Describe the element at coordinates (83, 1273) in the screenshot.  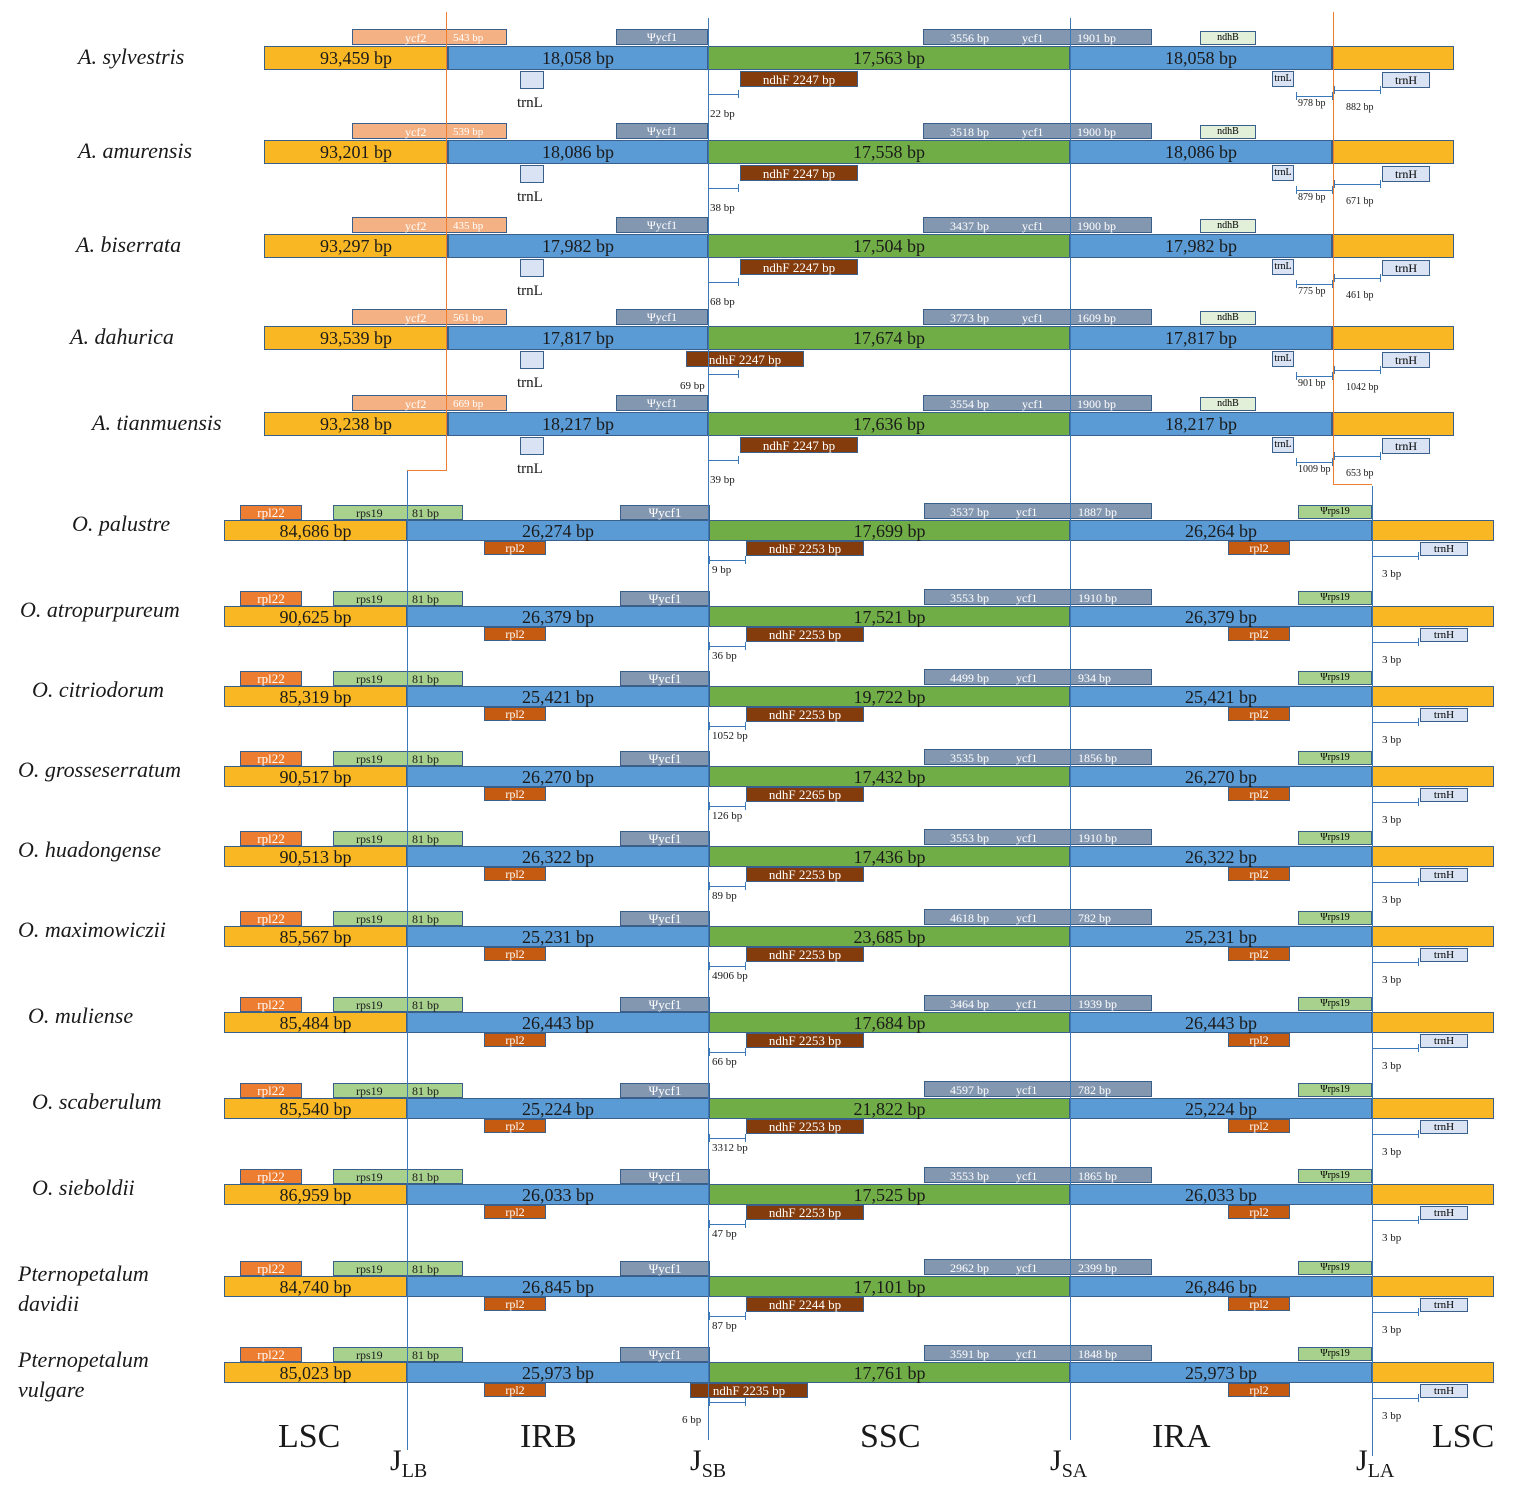
I see `species-name-line1: Pternopetalum` at that location.